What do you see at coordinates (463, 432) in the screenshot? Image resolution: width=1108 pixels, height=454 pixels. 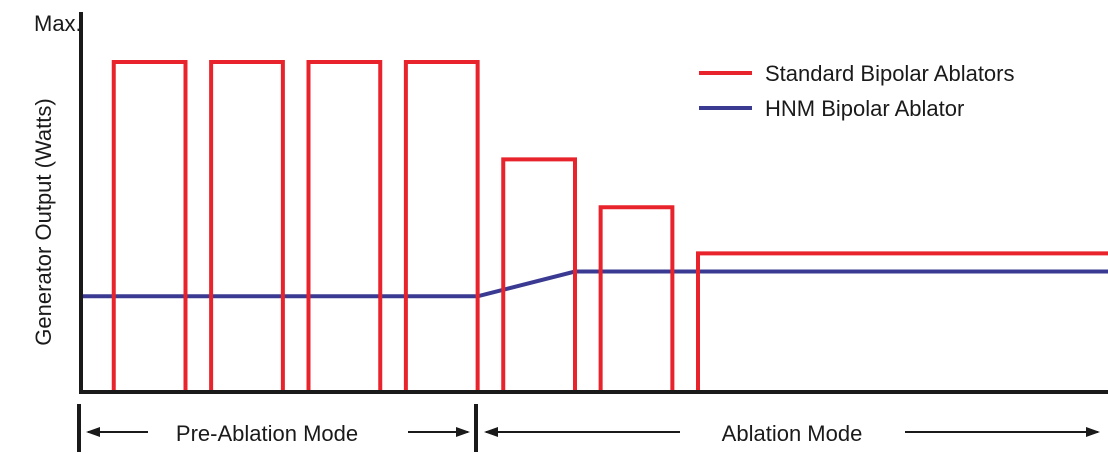 I see `pre-ablation-arrowhead-right` at bounding box center [463, 432].